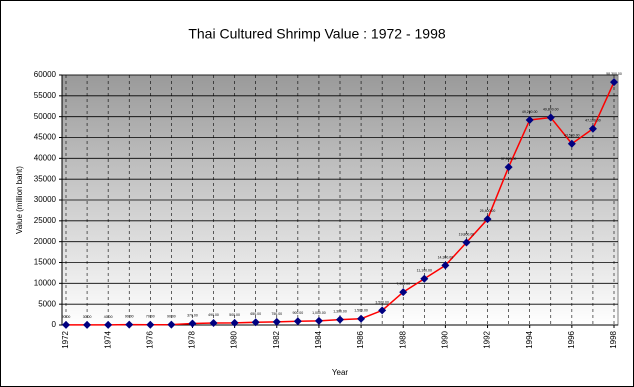 This screenshot has height=387, width=634. Describe the element at coordinates (571, 339) in the screenshot. I see `x-tick-label: 1996` at that location.